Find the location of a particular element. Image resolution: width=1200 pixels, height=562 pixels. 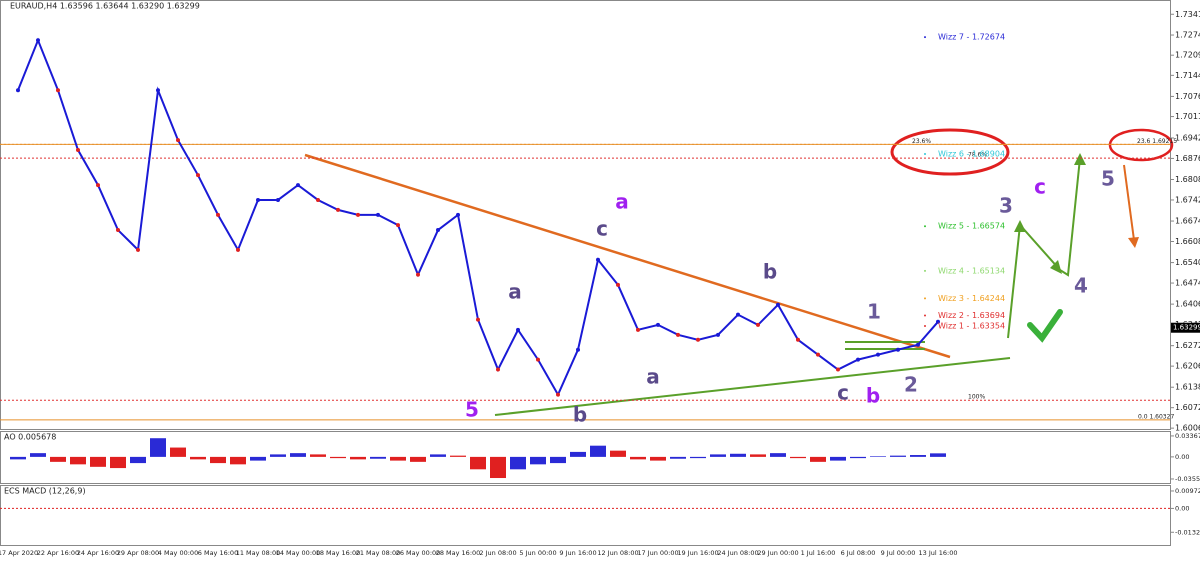

level-label: Wizz 3 - 1.64244 is located at coordinates (971, 298).